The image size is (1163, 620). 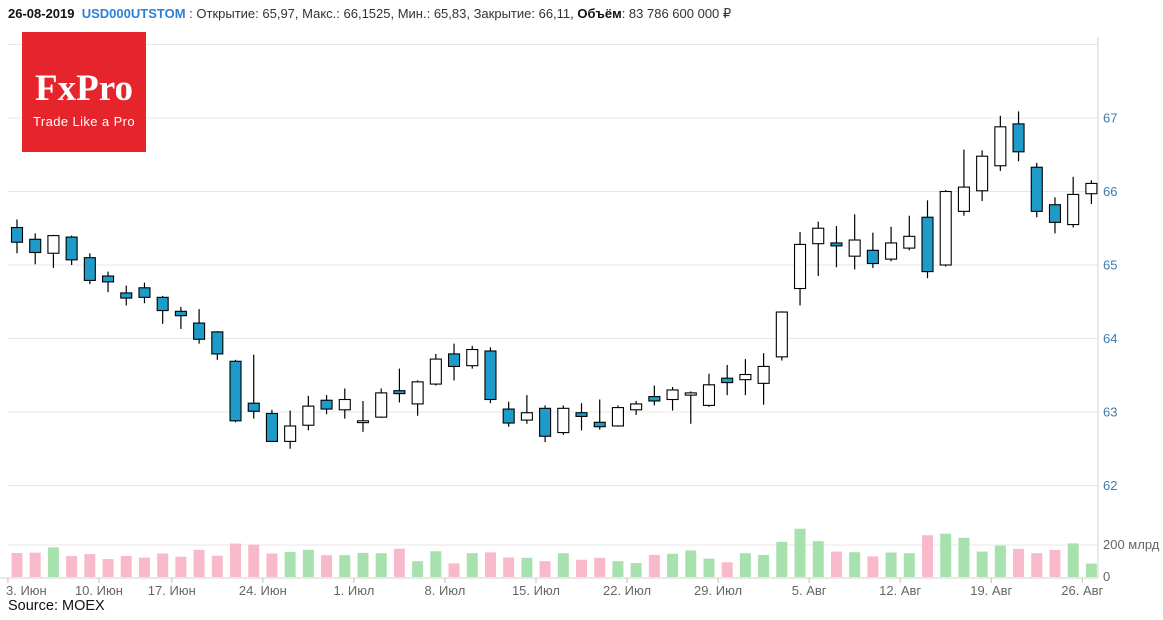 What do you see at coordinates (308, 563) in the screenshot?
I see `volume-bar: 2019-06-26 170 млрд ₽` at bounding box center [308, 563].